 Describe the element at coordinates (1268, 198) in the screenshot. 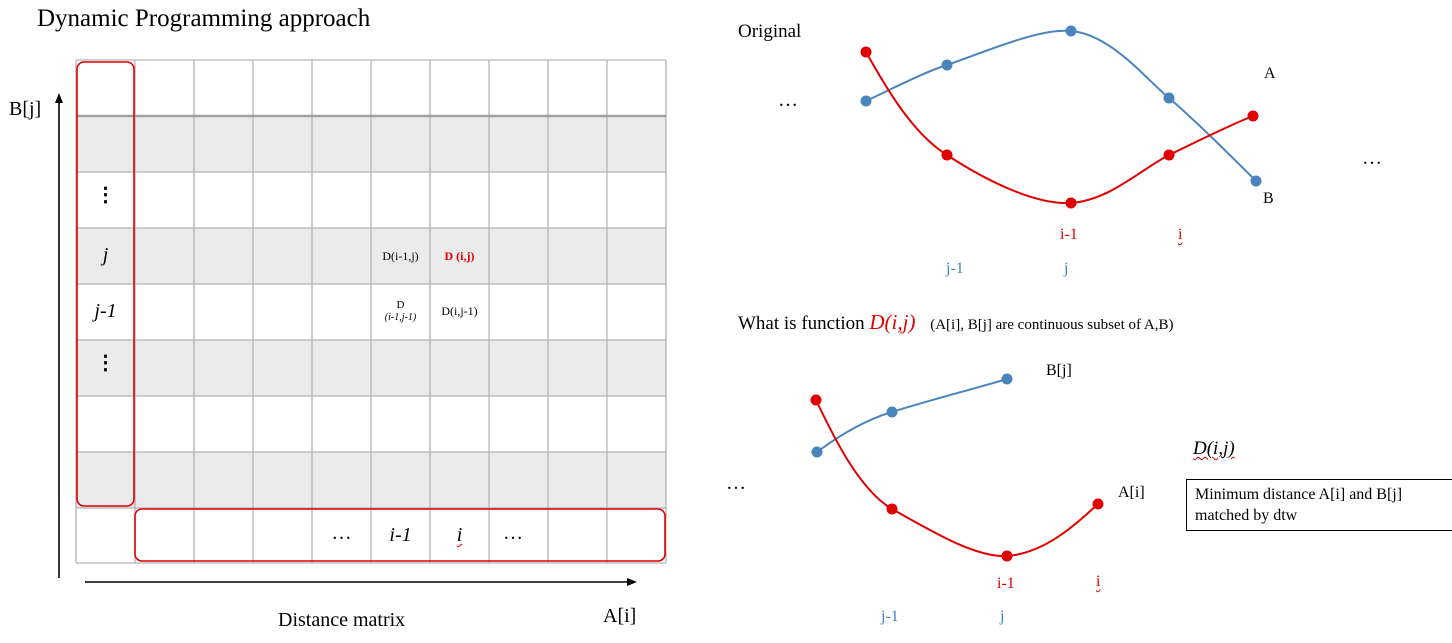

I see `original-series-b-label: B` at that location.